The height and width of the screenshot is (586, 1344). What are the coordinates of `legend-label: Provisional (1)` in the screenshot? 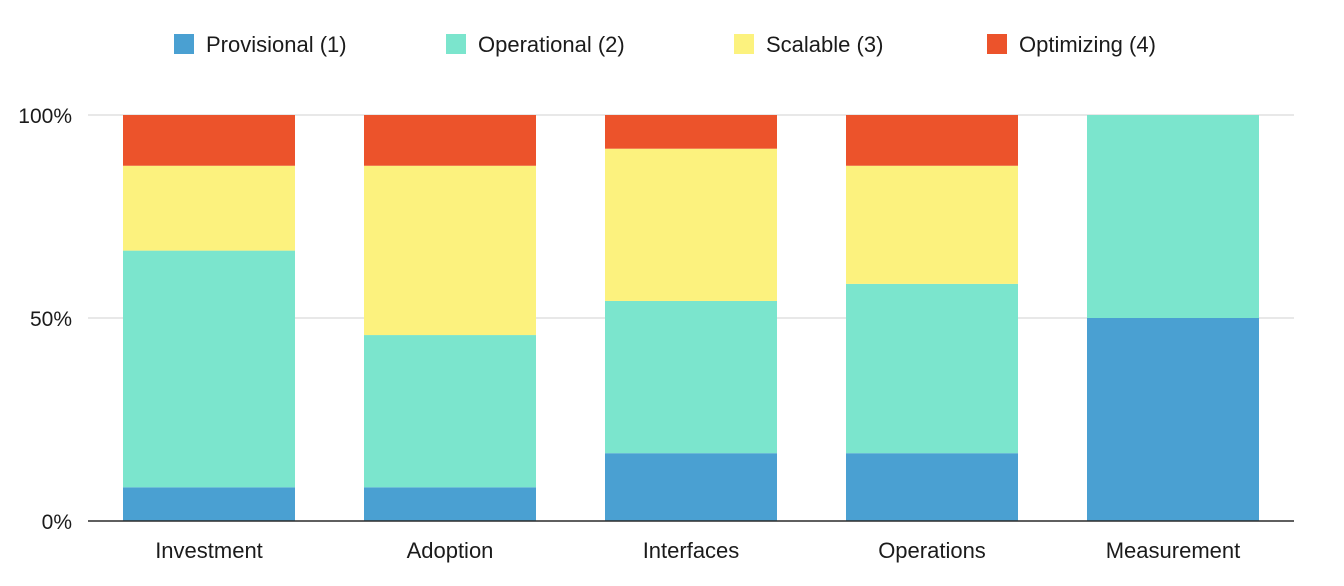 It's located at (276, 44).